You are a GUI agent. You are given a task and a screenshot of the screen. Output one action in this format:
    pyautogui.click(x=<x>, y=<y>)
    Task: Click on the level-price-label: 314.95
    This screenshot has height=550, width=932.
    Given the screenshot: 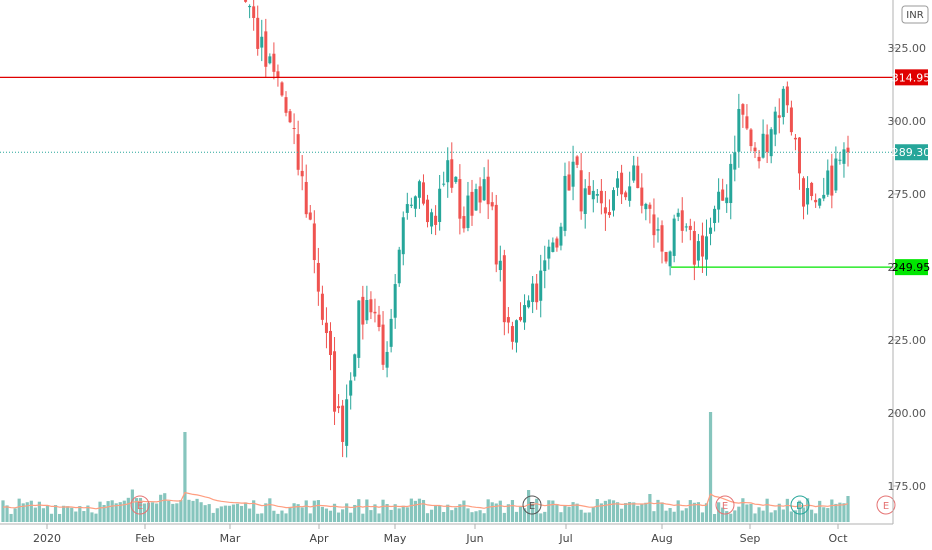 What is the action you would take?
    pyautogui.click(x=911, y=77)
    